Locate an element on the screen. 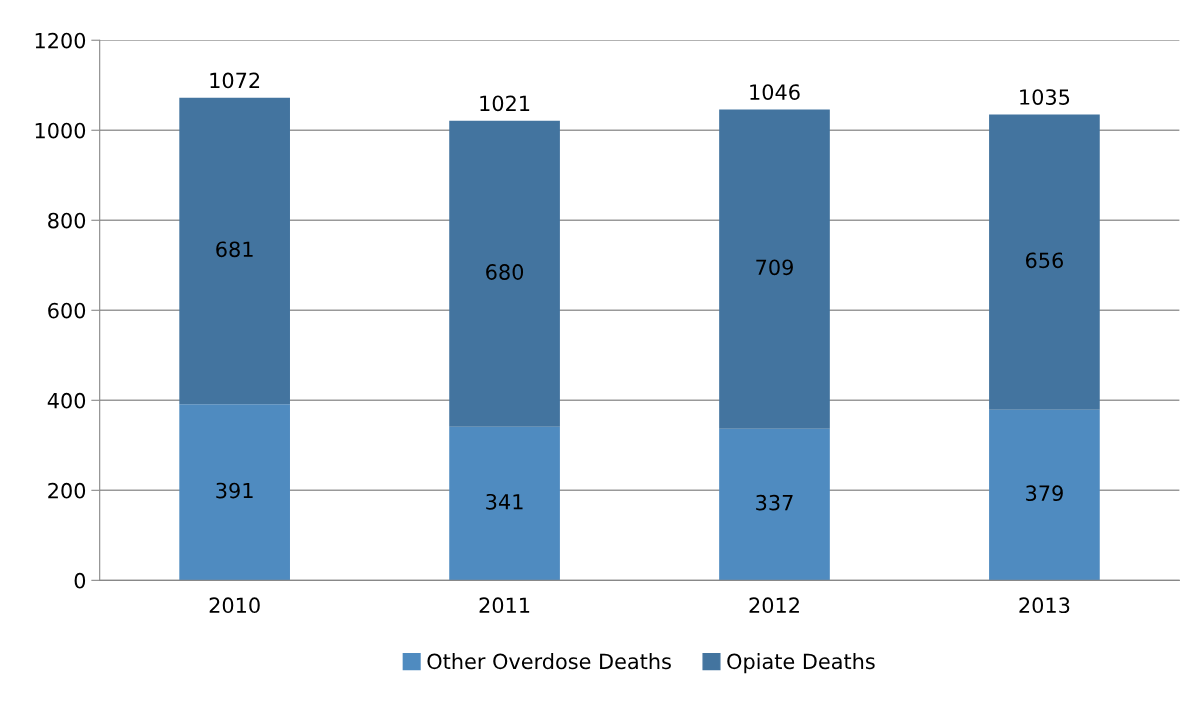  data-label: 656 is located at coordinates (1044, 260).